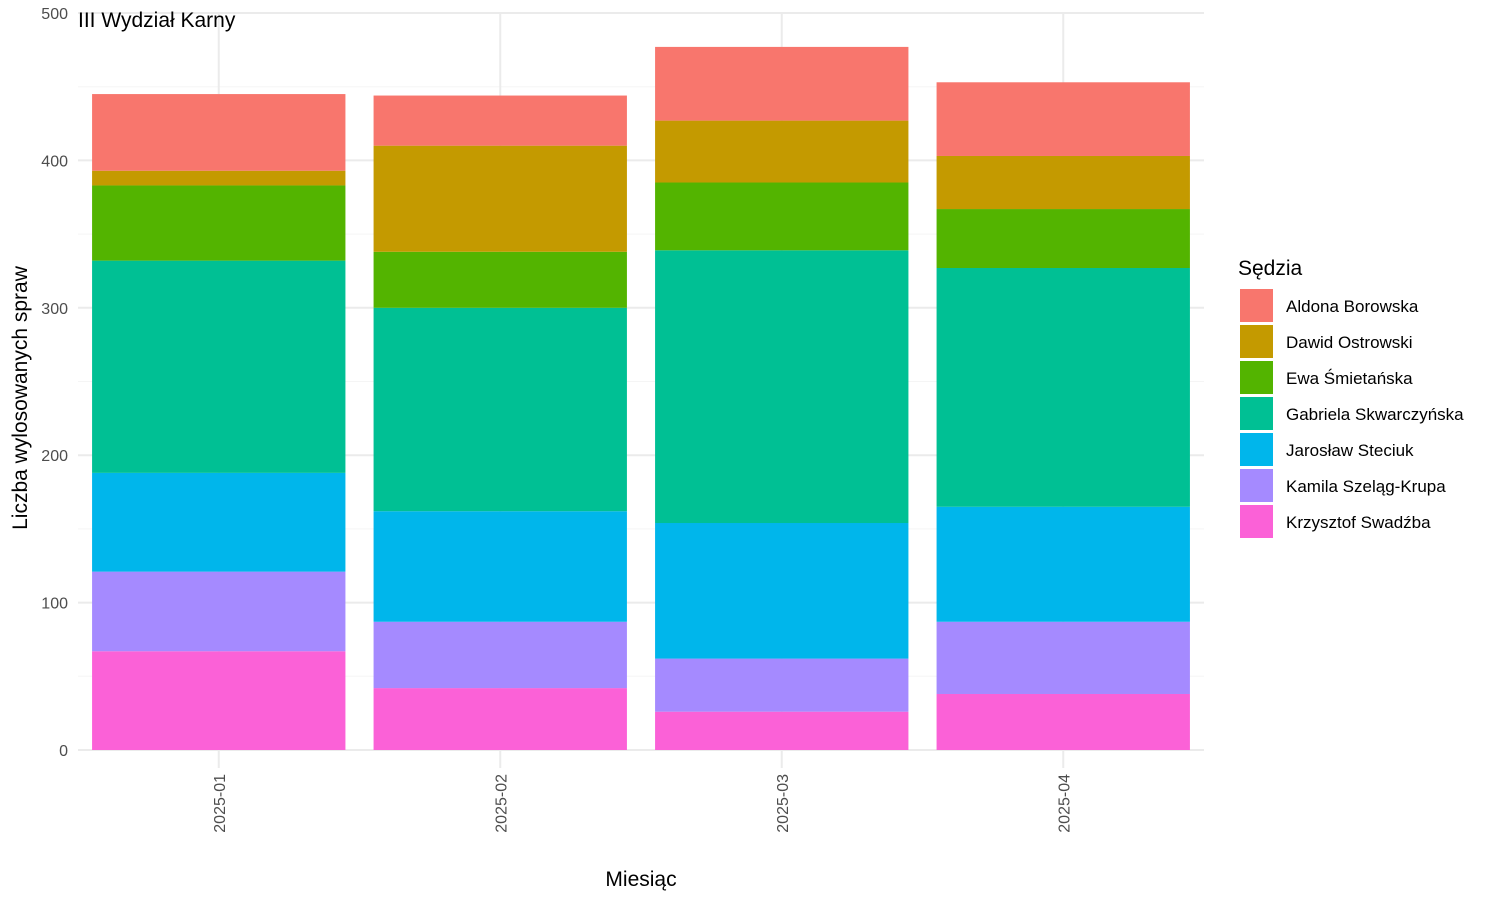  Describe the element at coordinates (157, 20) in the screenshot. I see `chart-title: III Wydział Karny` at that location.